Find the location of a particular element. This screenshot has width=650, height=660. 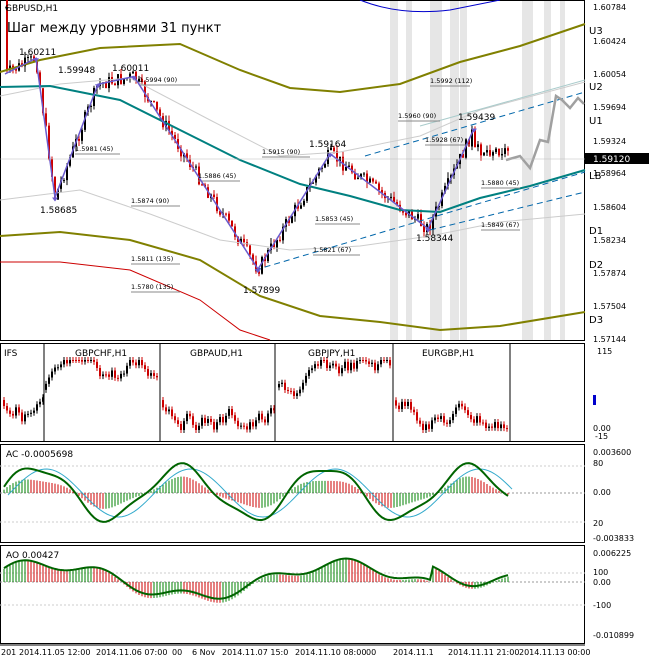

ifs-scroll-marker is located at coordinates (594, 400).